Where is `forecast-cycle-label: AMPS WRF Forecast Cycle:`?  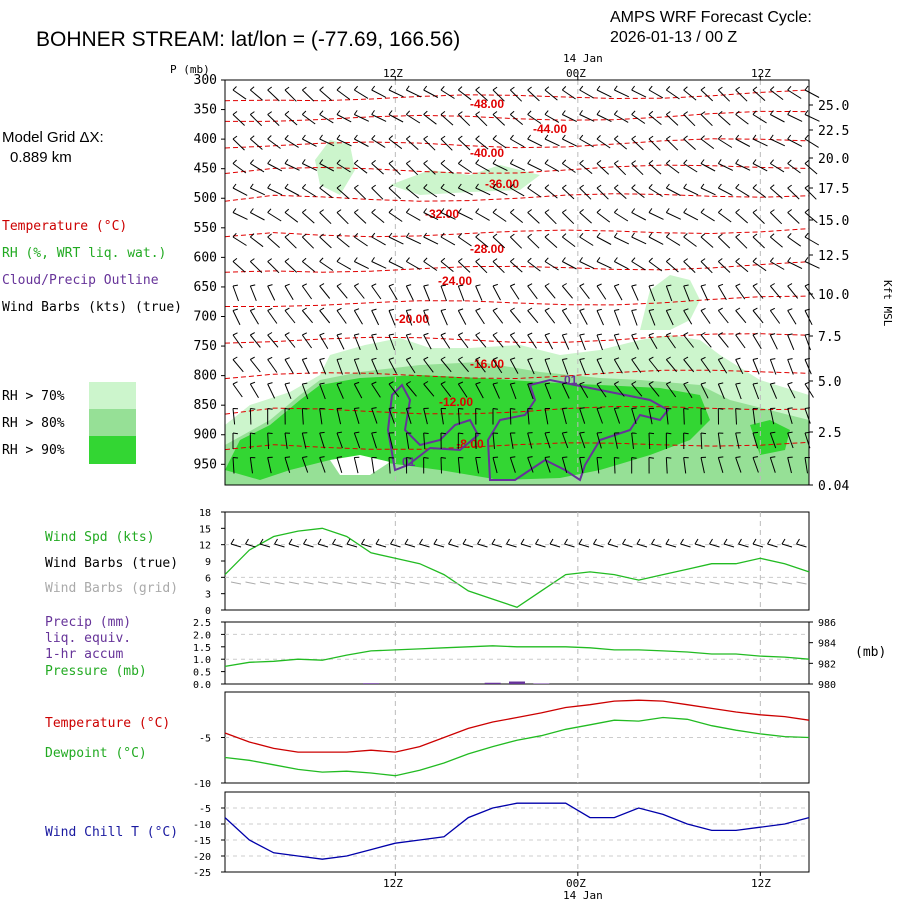
forecast-cycle-label: AMPS WRF Forecast Cycle: is located at coordinates (711, 17).